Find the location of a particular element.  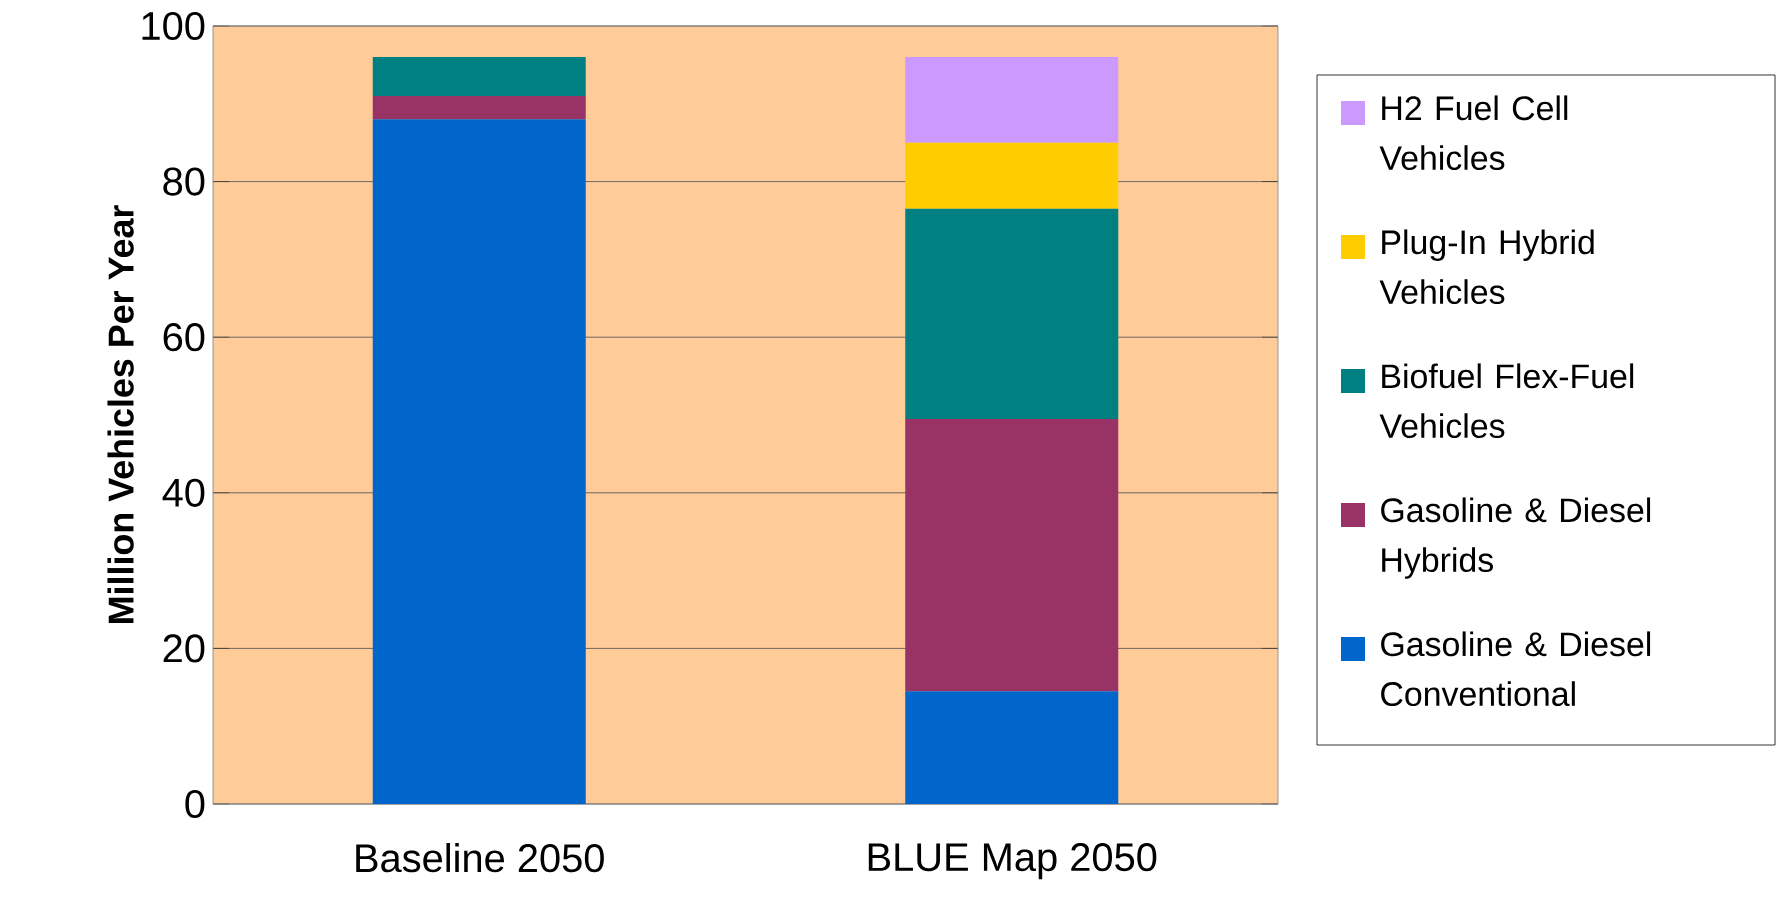

y-tick-label: 20 is located at coordinates (184, 648).